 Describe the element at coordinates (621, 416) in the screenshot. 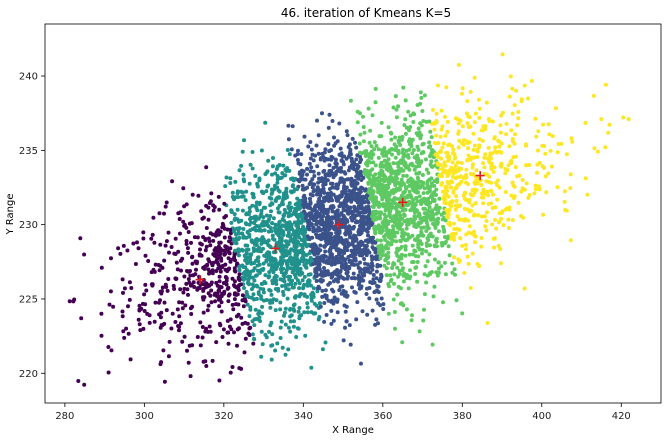

I see `x-tick-label: 420` at that location.